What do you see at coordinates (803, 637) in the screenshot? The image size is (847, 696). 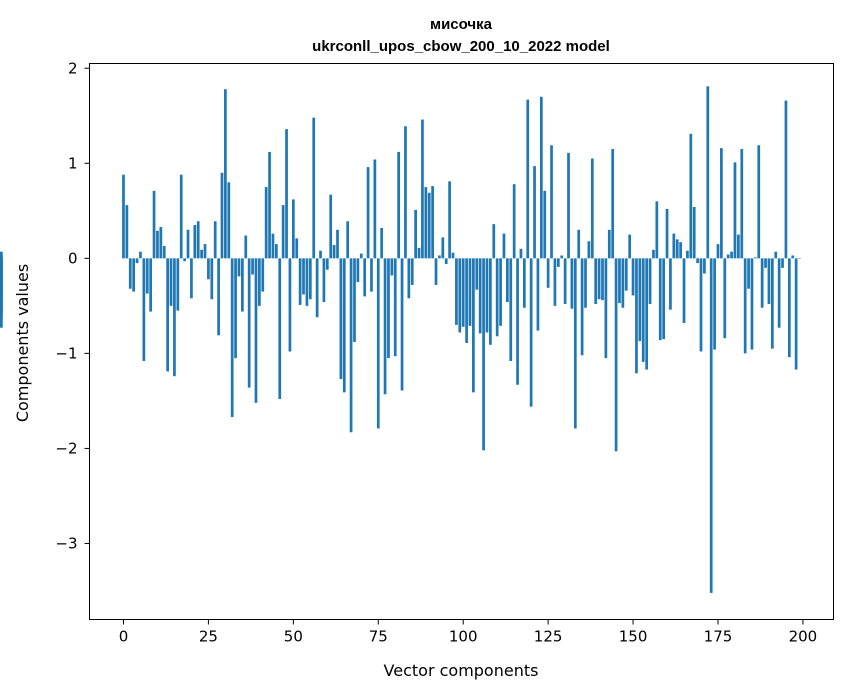 I see `x-tick-label: 200` at bounding box center [803, 637].